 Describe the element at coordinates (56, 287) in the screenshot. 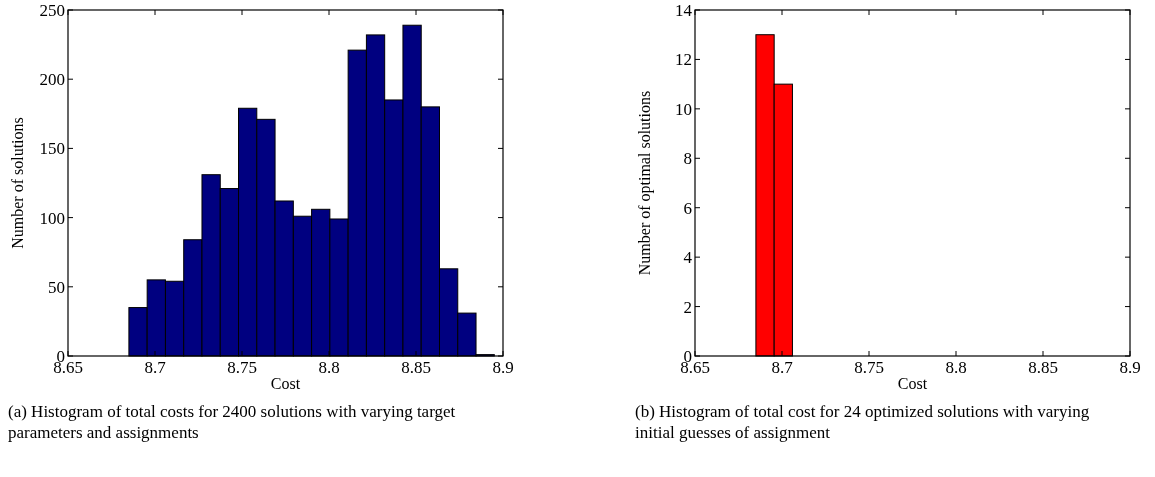

I see `y-tick-label: 50` at that location.